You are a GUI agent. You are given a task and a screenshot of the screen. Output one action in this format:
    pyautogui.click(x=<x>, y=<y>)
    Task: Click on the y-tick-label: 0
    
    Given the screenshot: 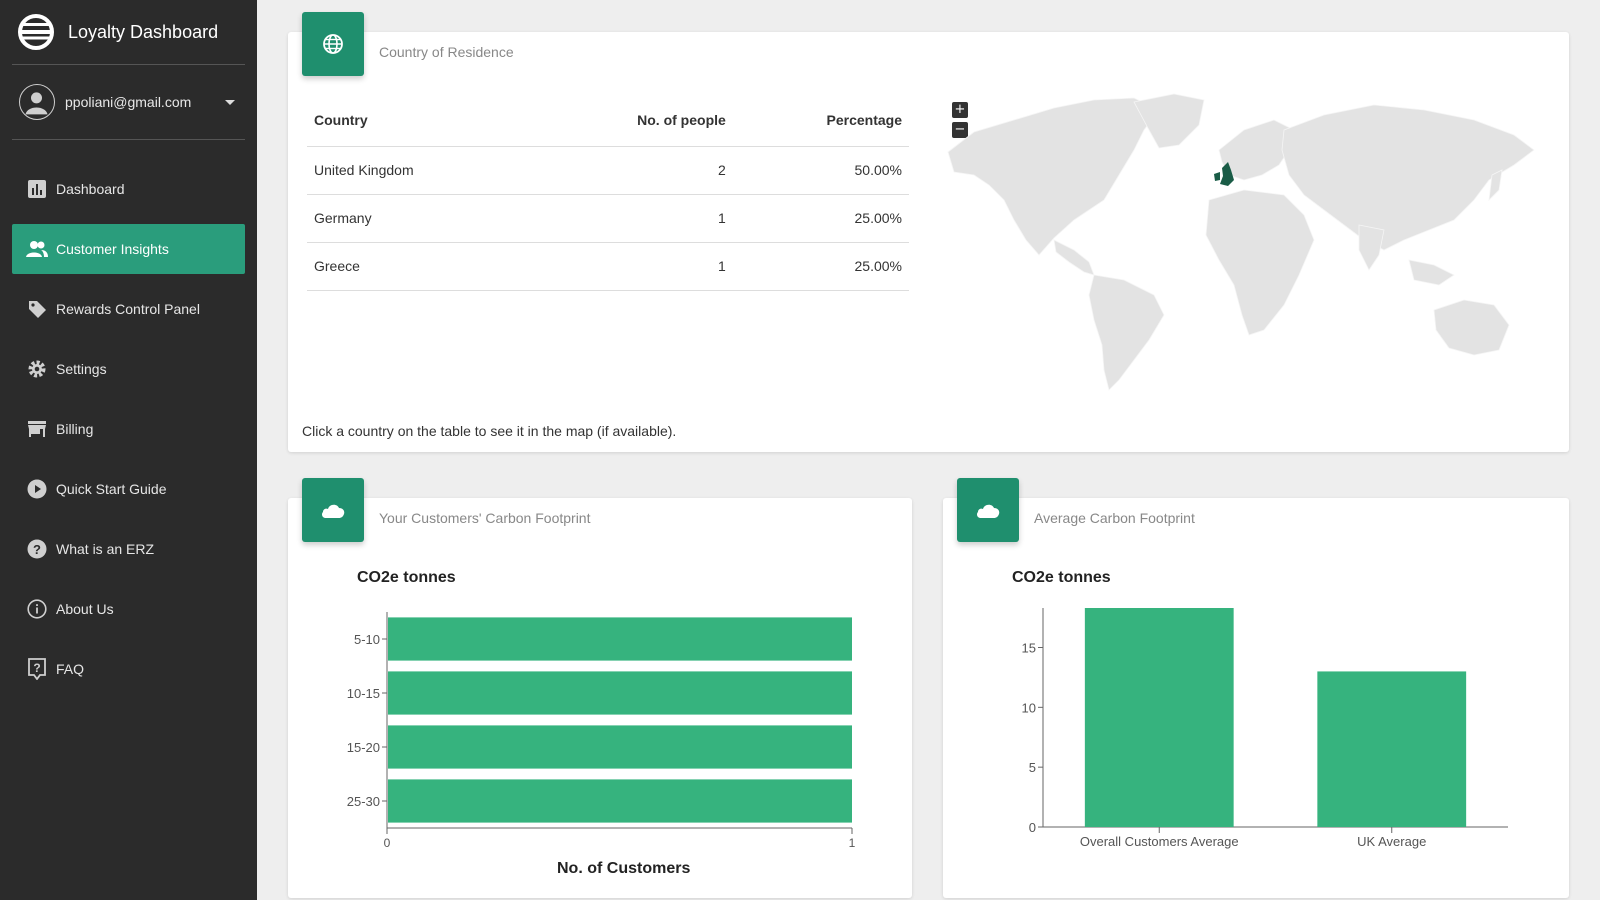 What is the action you would take?
    pyautogui.click(x=1032, y=827)
    